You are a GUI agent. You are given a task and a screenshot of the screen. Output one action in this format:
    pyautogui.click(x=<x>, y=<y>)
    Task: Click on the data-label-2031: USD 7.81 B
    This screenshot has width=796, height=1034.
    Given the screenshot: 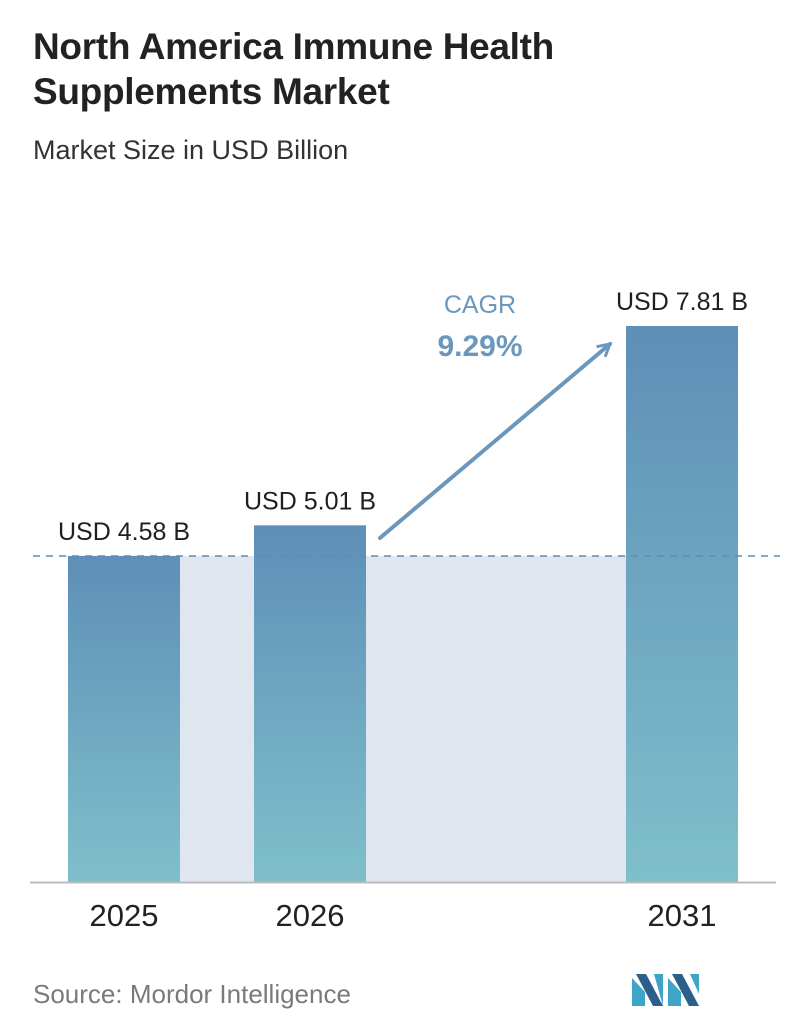 What is the action you would take?
    pyautogui.click(x=682, y=302)
    